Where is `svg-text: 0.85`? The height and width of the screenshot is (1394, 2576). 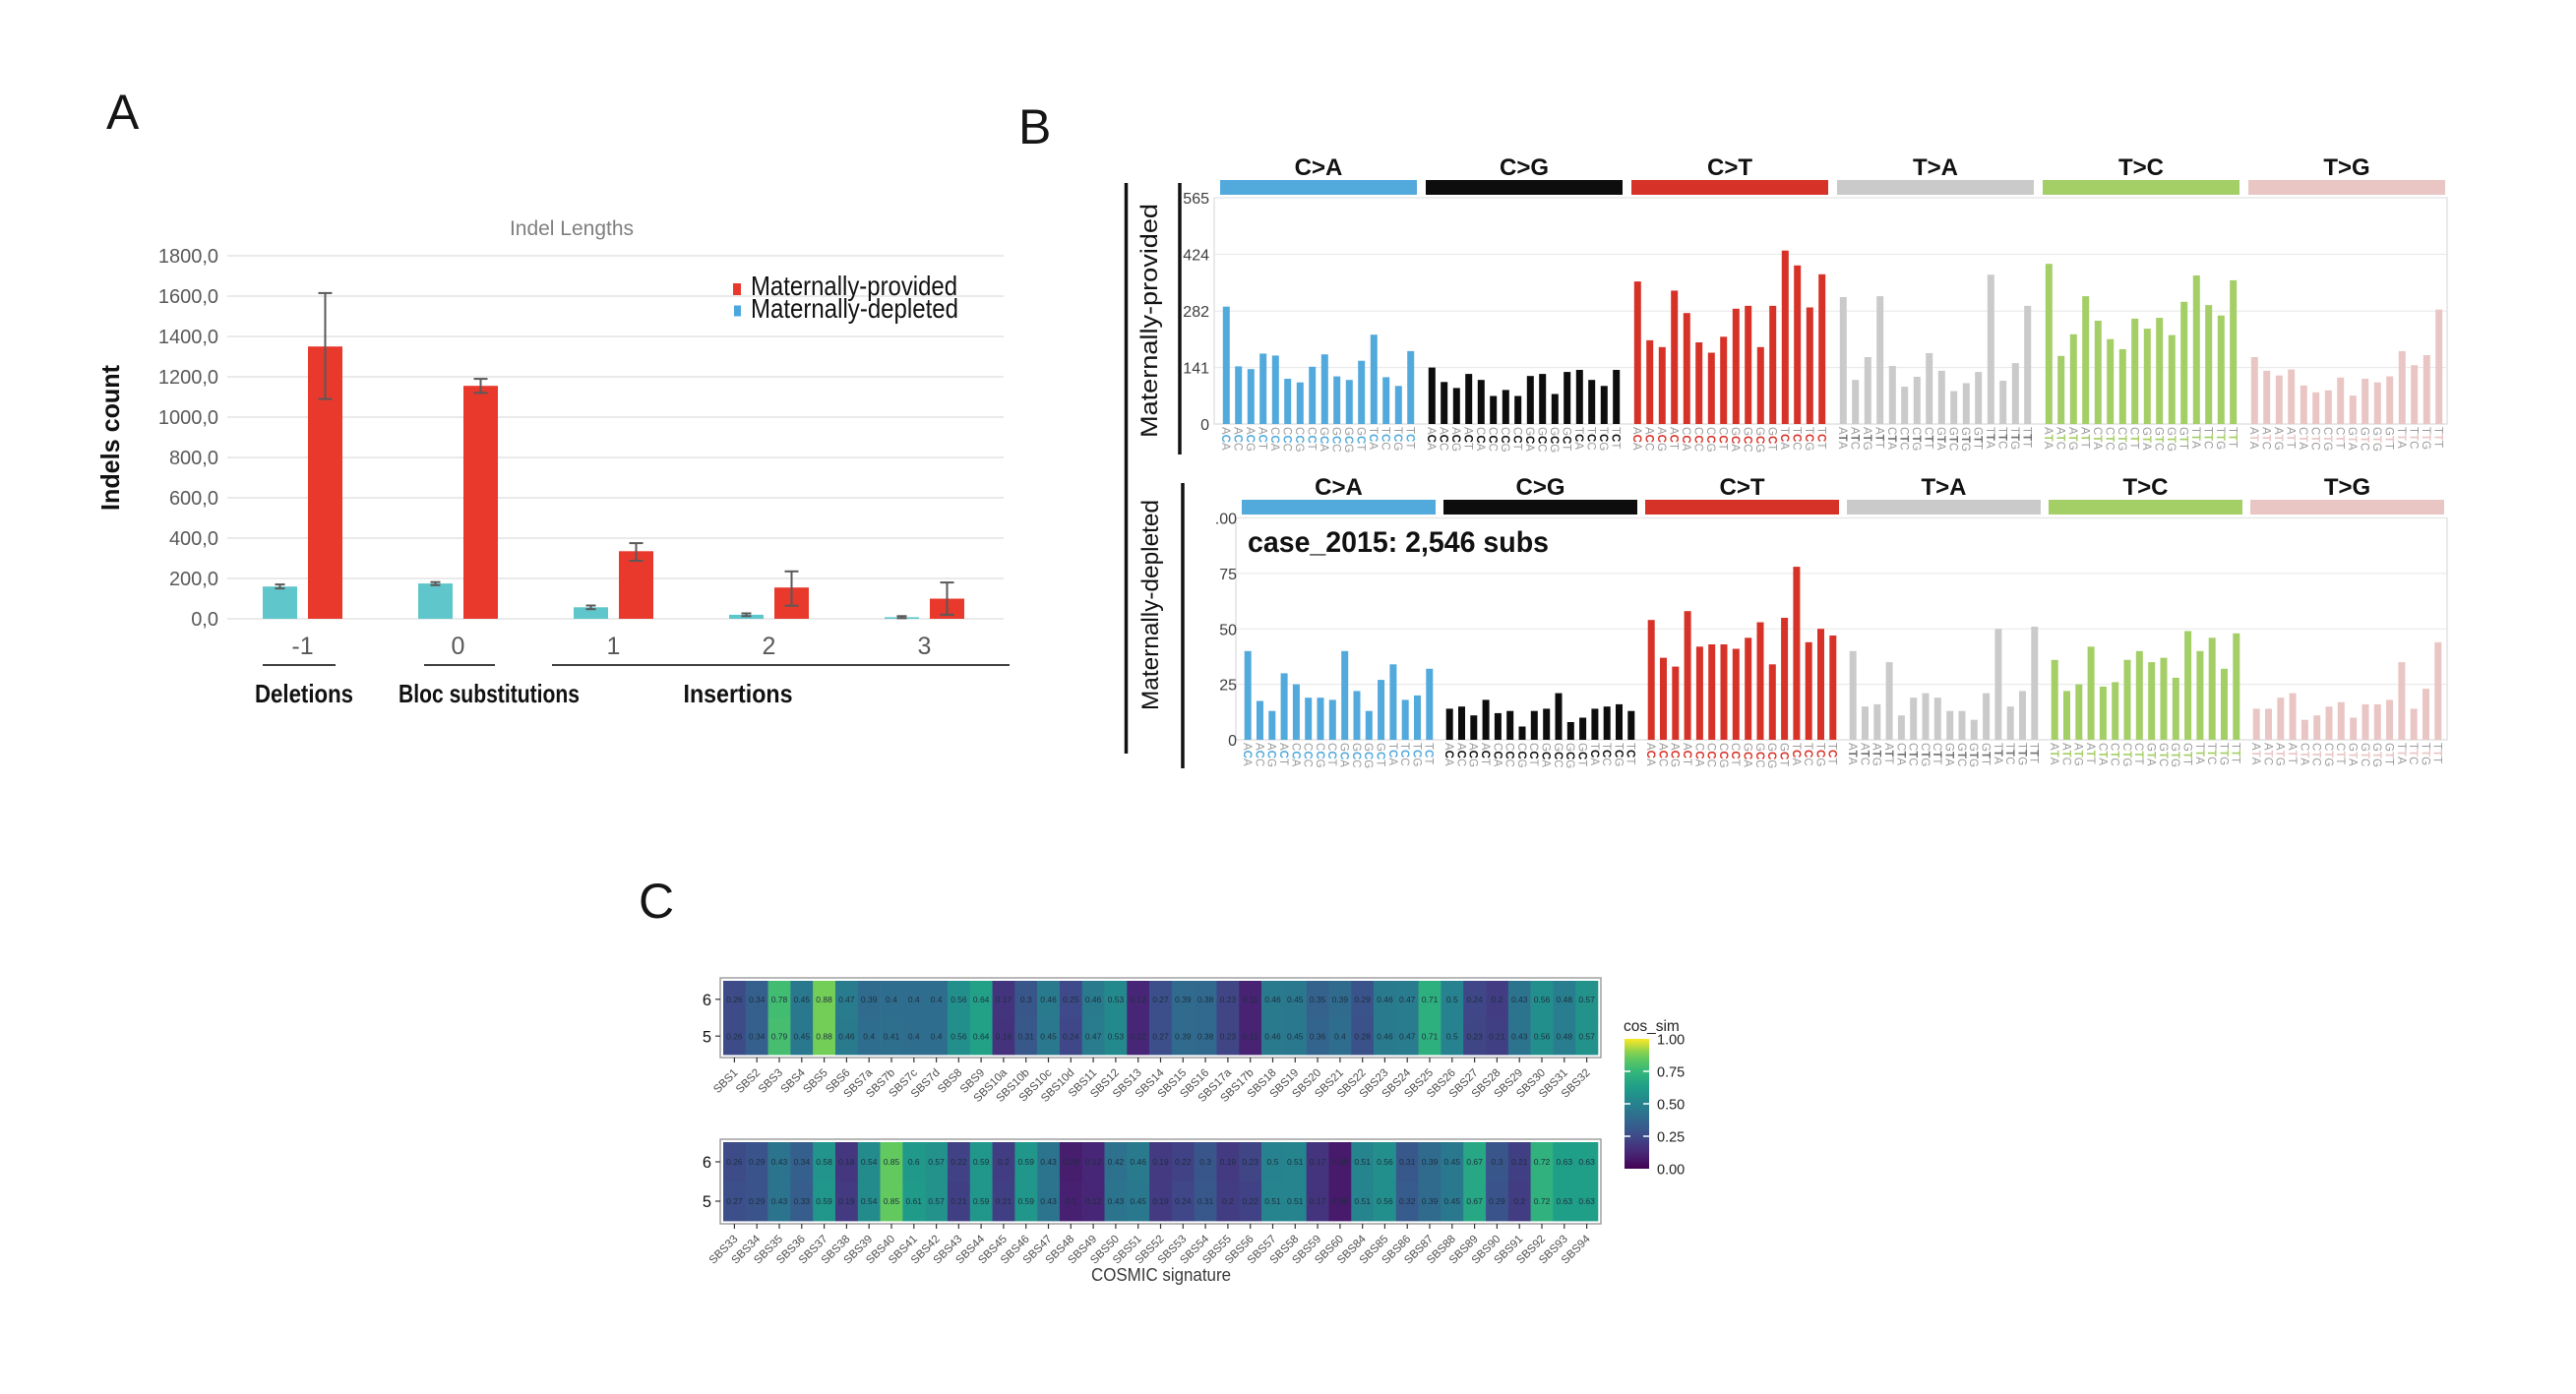 svg-text: 0.85 is located at coordinates (892, 1162).